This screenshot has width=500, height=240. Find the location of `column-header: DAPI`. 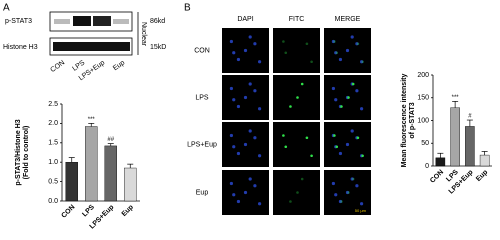

column-header: DAPI is located at coordinates (245, 19).